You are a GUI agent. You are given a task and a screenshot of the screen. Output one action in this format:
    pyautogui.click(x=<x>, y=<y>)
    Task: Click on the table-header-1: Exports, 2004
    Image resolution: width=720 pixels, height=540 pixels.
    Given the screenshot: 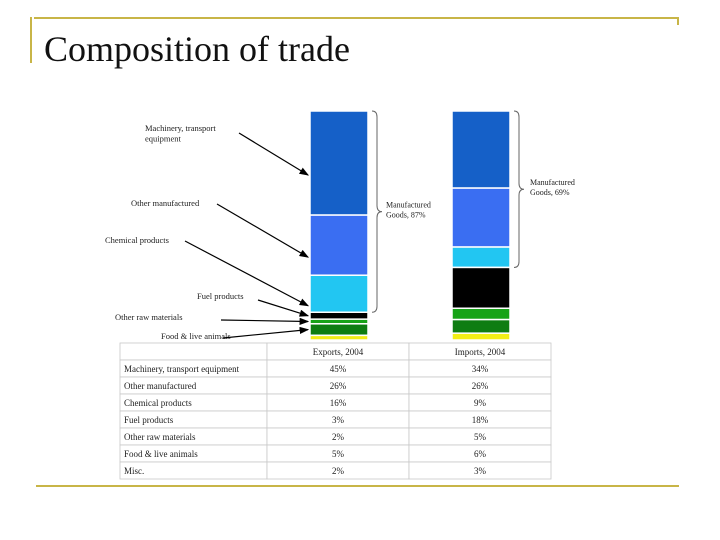 What is the action you would take?
    pyautogui.click(x=338, y=352)
    